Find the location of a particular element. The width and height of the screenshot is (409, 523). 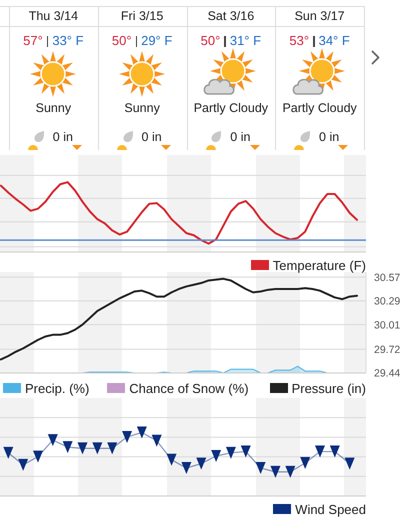

text: 29° F is located at coordinates (156, 40).